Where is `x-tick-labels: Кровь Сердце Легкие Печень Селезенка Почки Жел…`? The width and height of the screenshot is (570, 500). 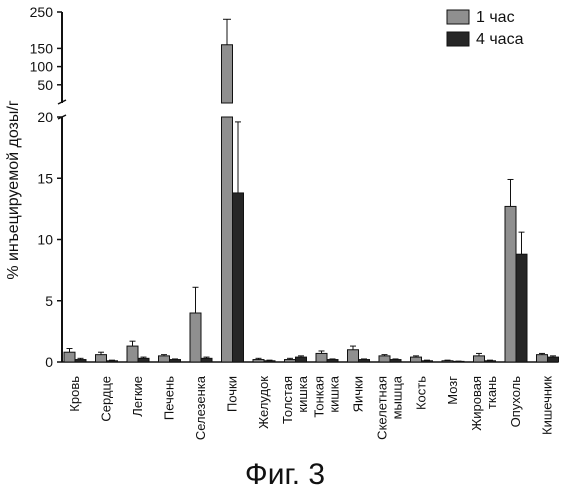
x-tick-labels: Кровь Сердце Легкие Печень Селезенка Почки Жел… is located at coordinates (311, 407).